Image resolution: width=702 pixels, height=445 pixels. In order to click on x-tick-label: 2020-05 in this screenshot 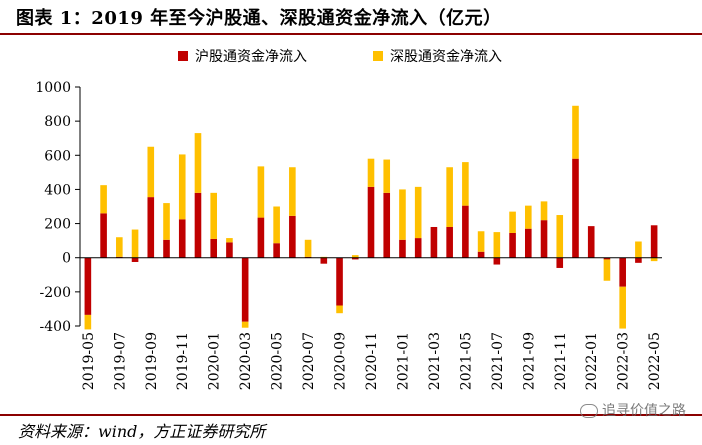, I will do `click(278, 361)`.